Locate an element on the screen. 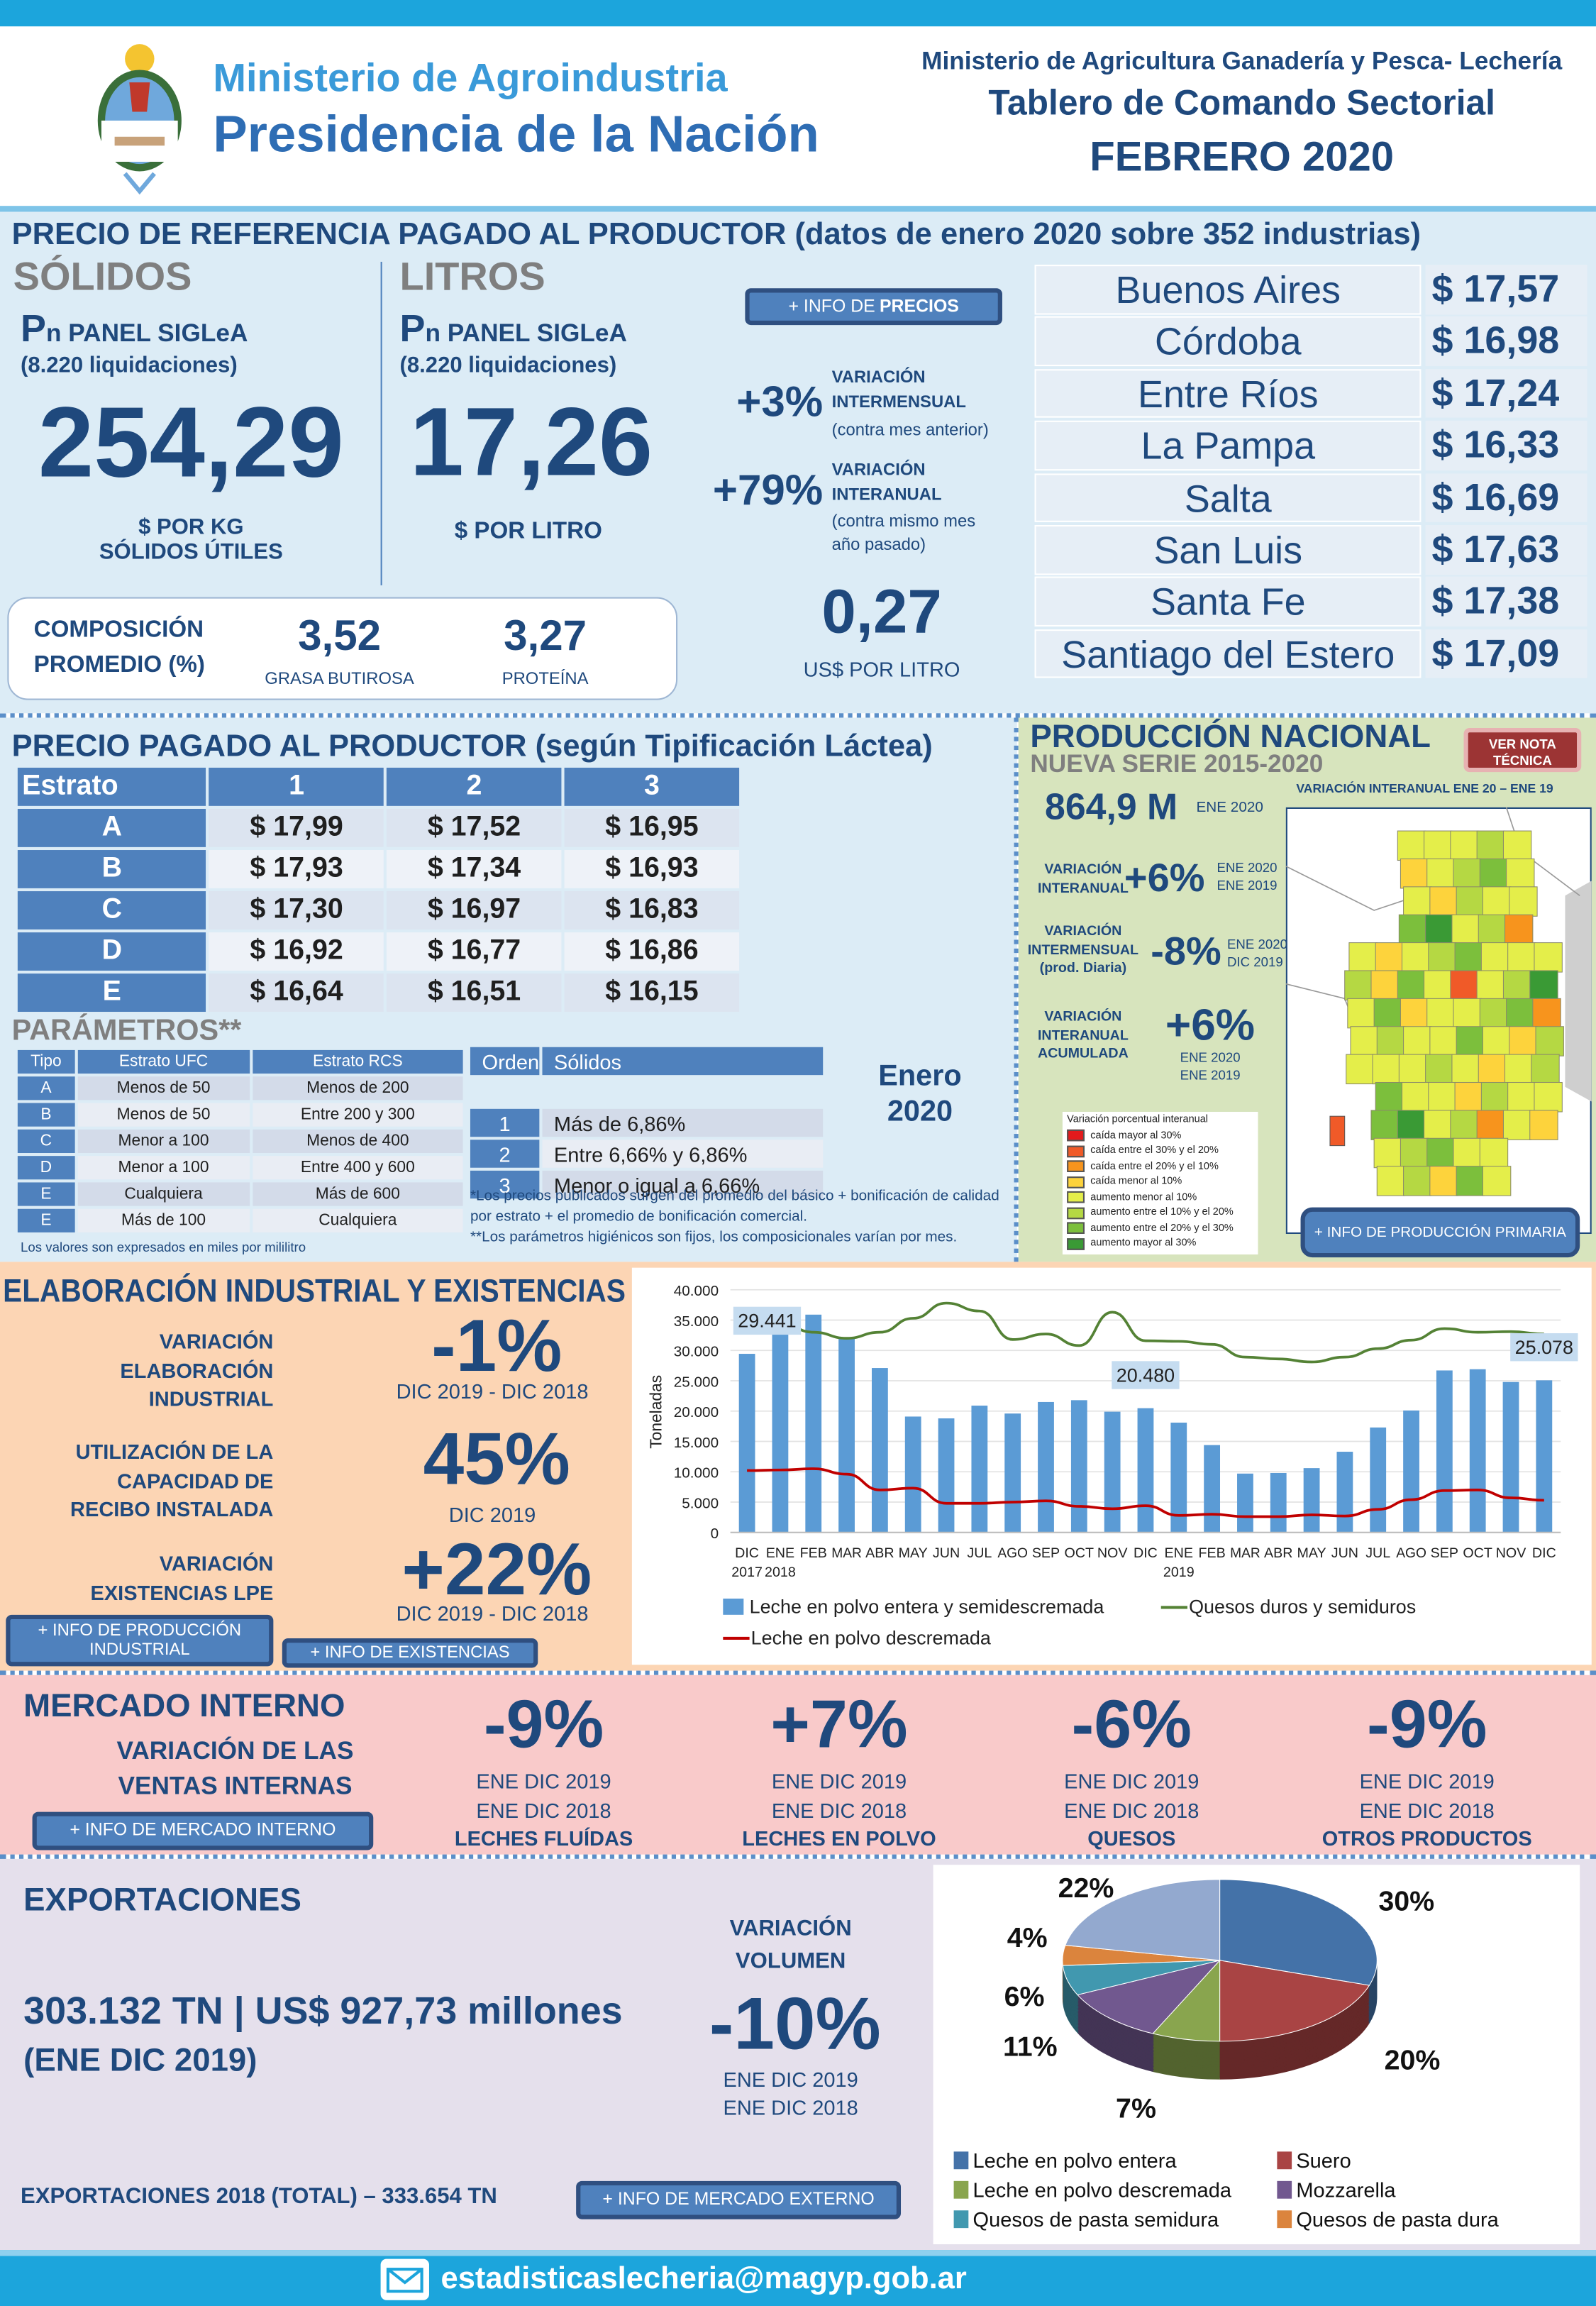 The width and height of the screenshot is (1596, 2306). legend-label: caída menor al 10% is located at coordinates (1136, 1181).